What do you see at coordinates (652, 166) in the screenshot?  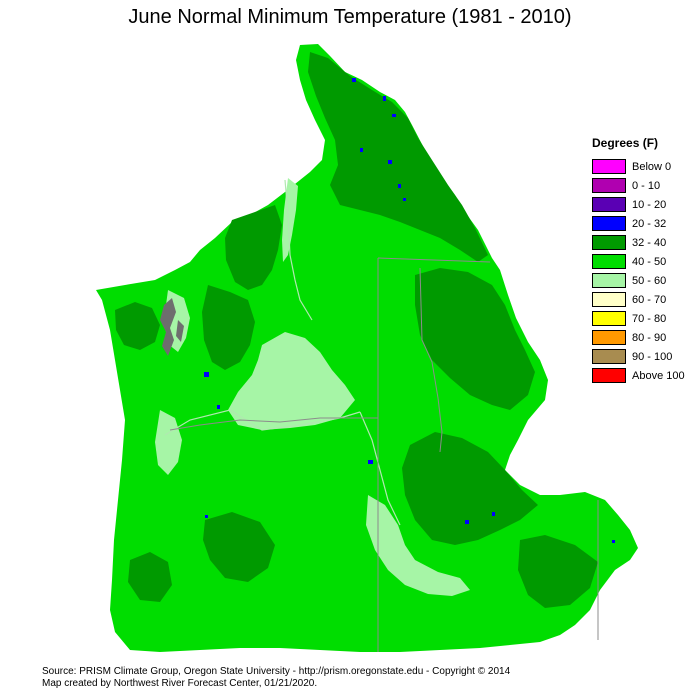 I see `legend-label: Below 0` at bounding box center [652, 166].